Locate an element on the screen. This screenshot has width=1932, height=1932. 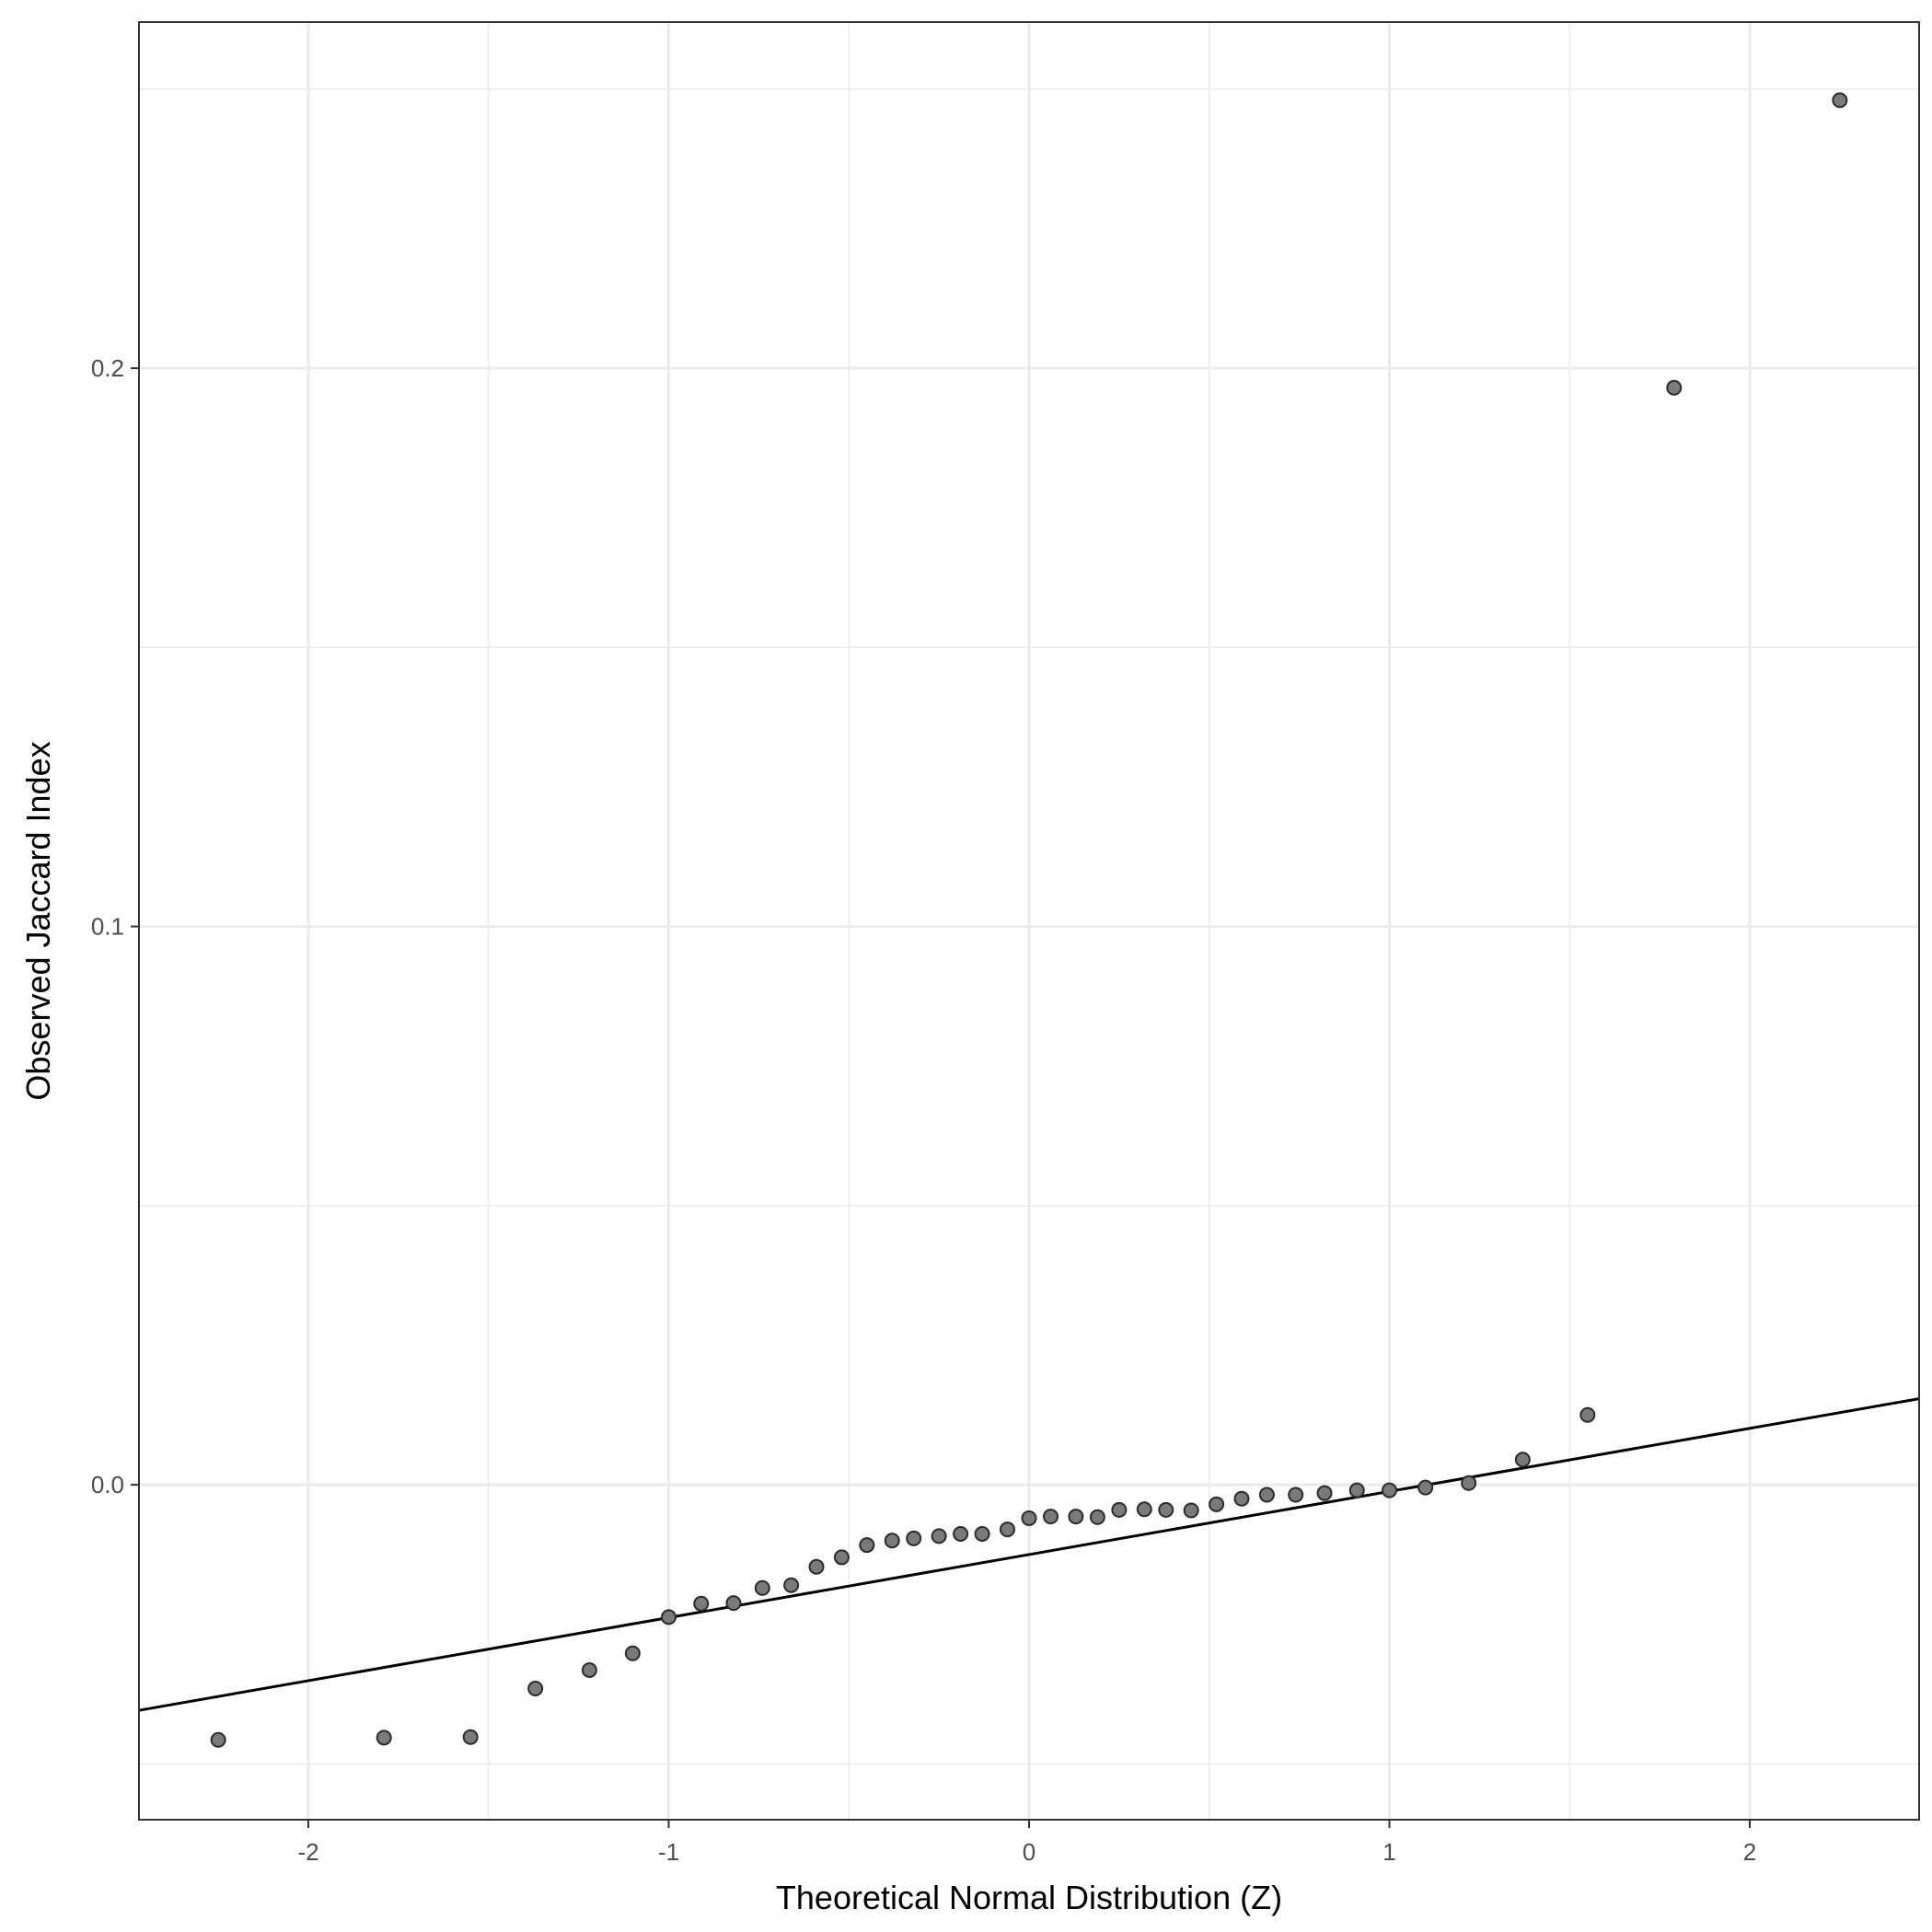
x-tick-label: 2 is located at coordinates (1750, 1852).